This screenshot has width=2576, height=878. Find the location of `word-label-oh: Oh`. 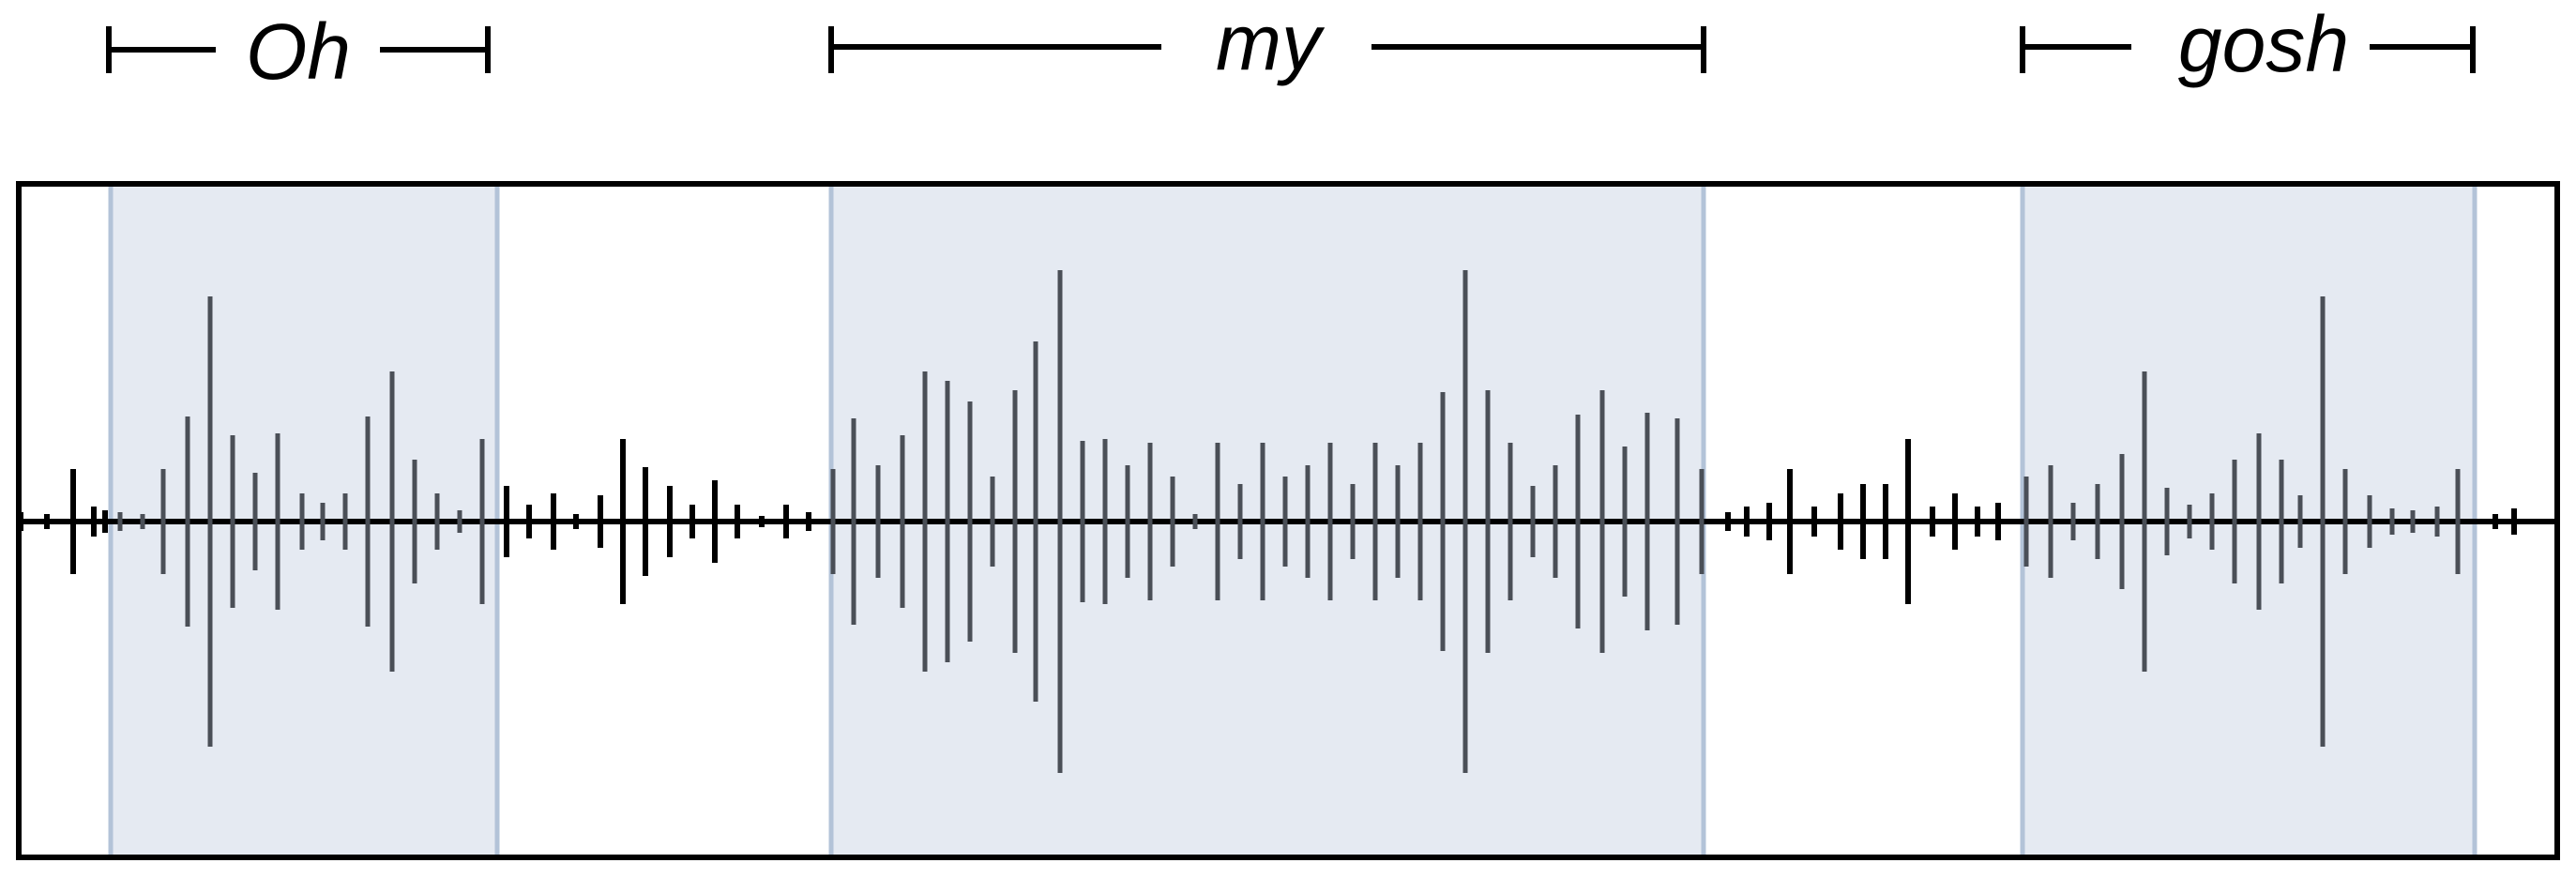

word-label-oh: Oh is located at coordinates (298, 52).